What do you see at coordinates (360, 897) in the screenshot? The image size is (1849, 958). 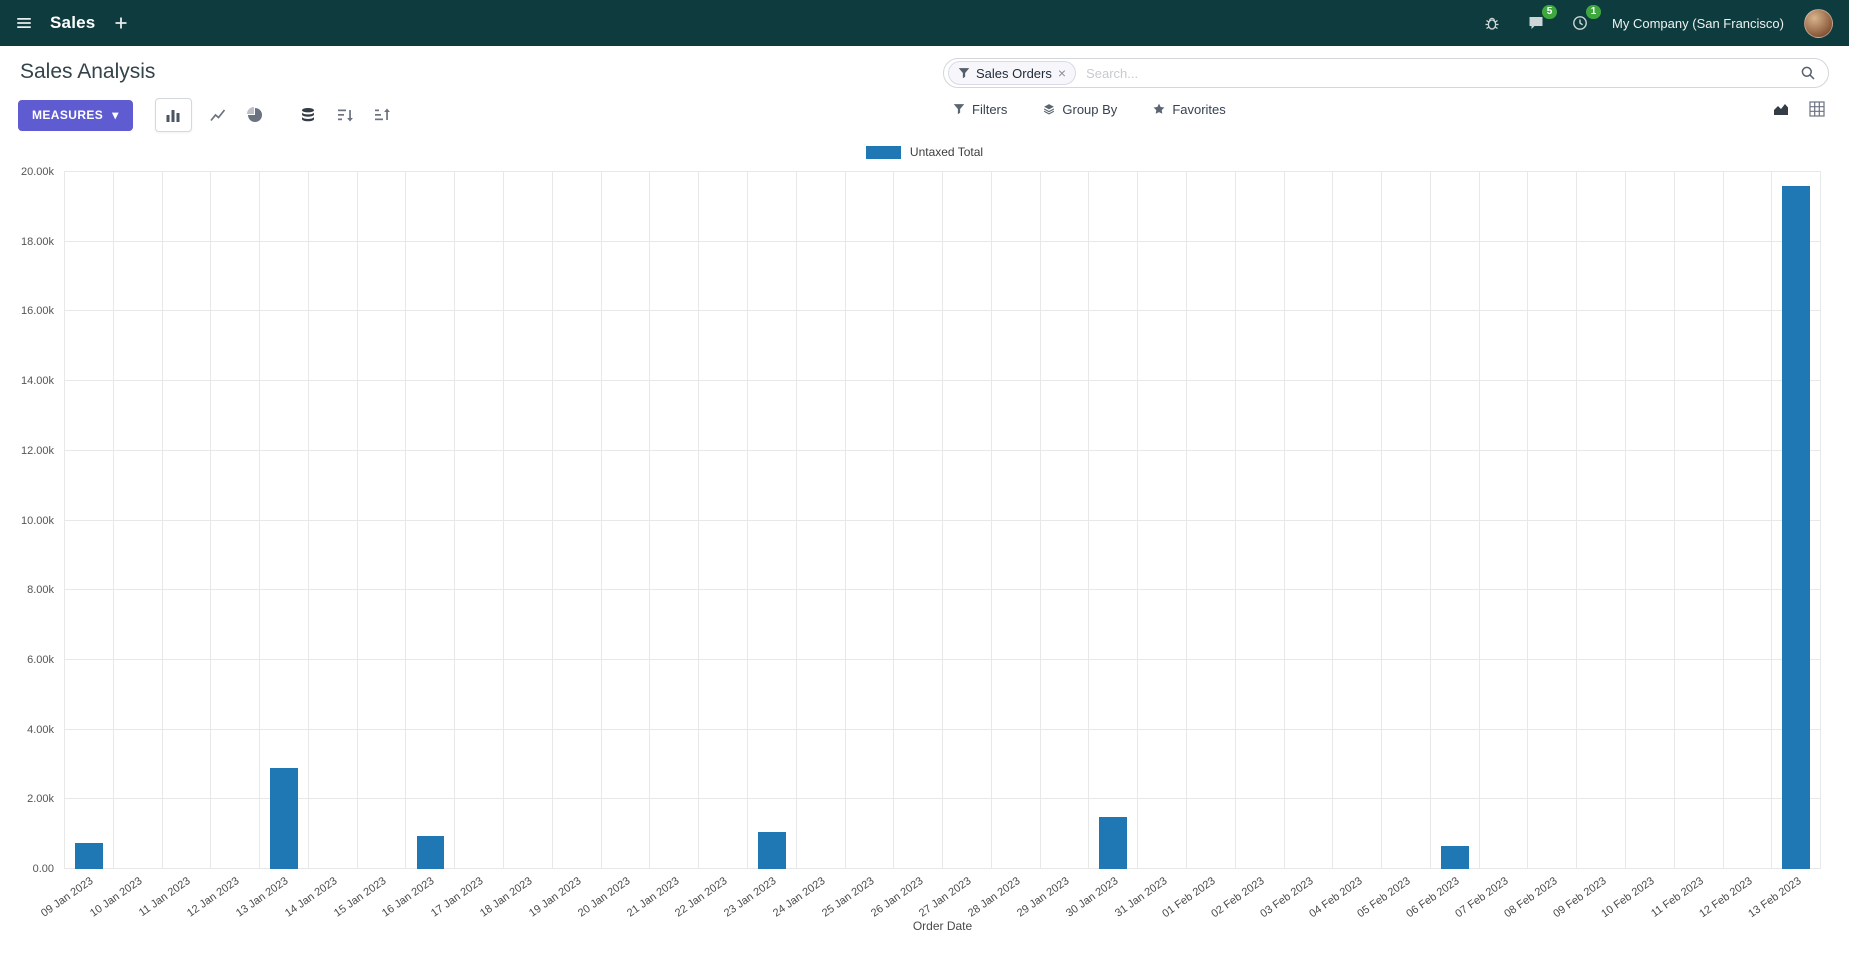 I see `x-tick-label: 15 Jan 2023` at bounding box center [360, 897].